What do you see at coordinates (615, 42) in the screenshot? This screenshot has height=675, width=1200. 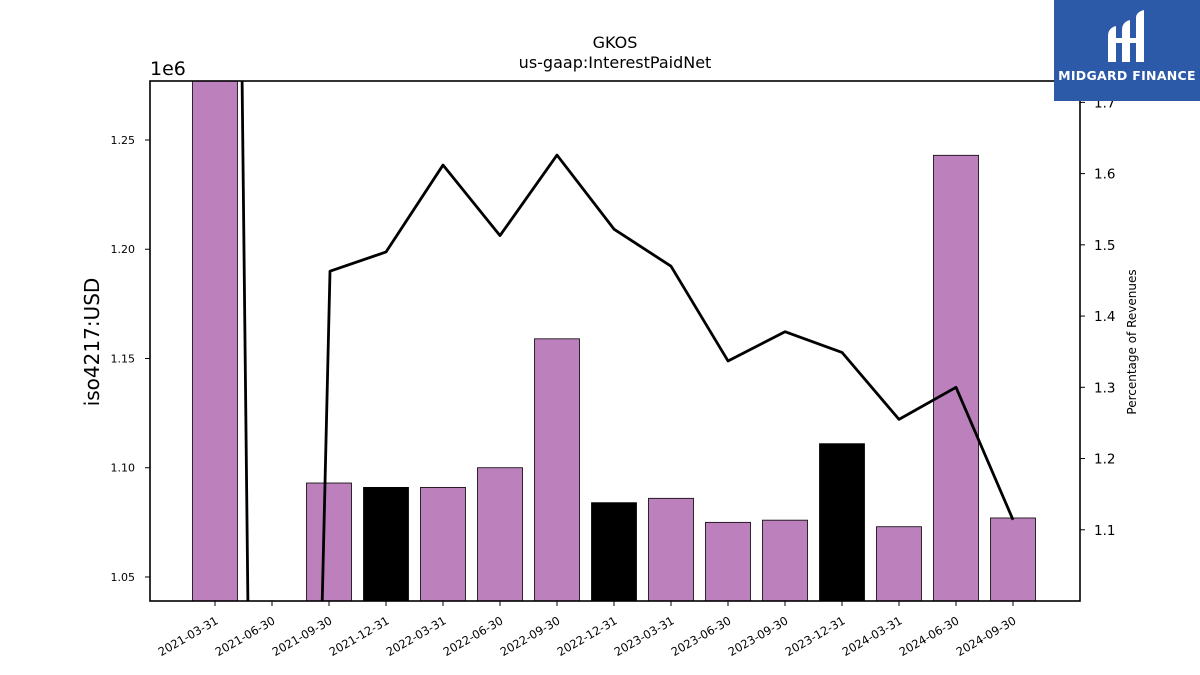 I see `chart-title: GKOS` at bounding box center [615, 42].